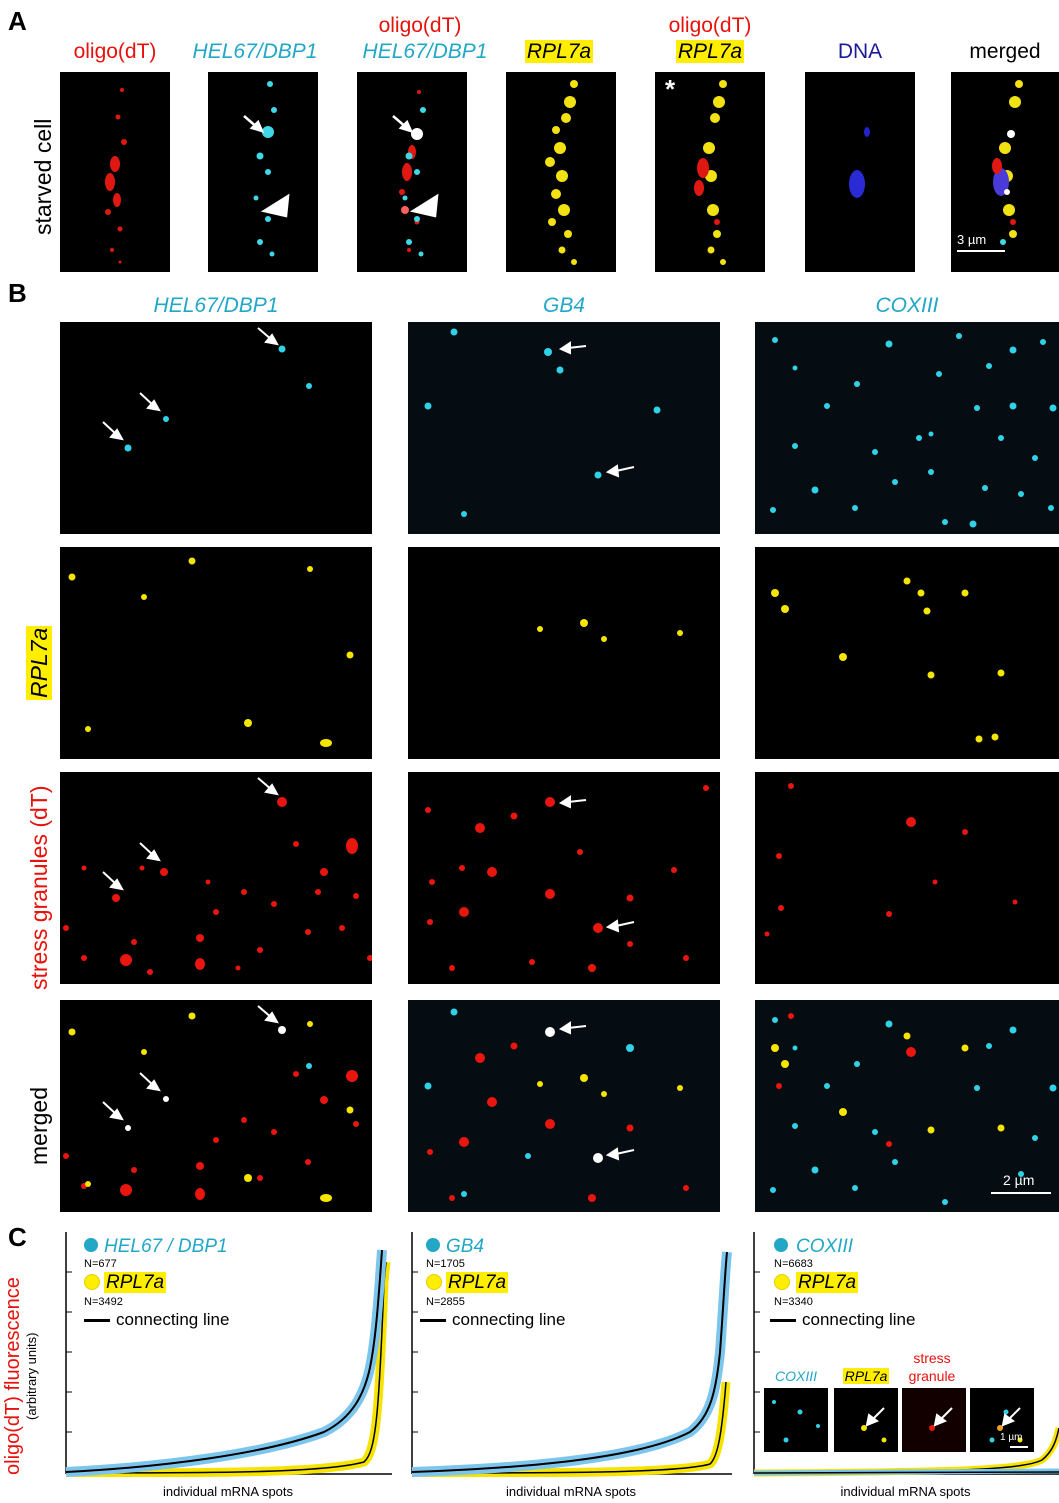 This screenshot has height=1503, width=1059. I want to click on panelC-ylabel: oligo(dT) fluorescence, so click(13, 1376).